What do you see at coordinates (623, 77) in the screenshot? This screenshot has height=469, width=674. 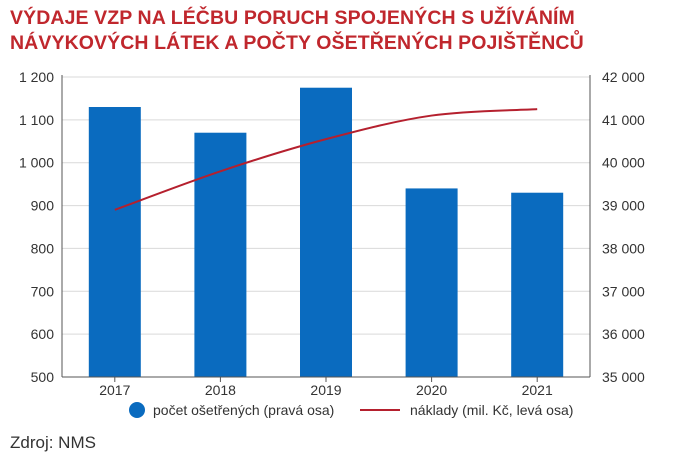 I see `right-tick-label: 42 000` at bounding box center [623, 77].